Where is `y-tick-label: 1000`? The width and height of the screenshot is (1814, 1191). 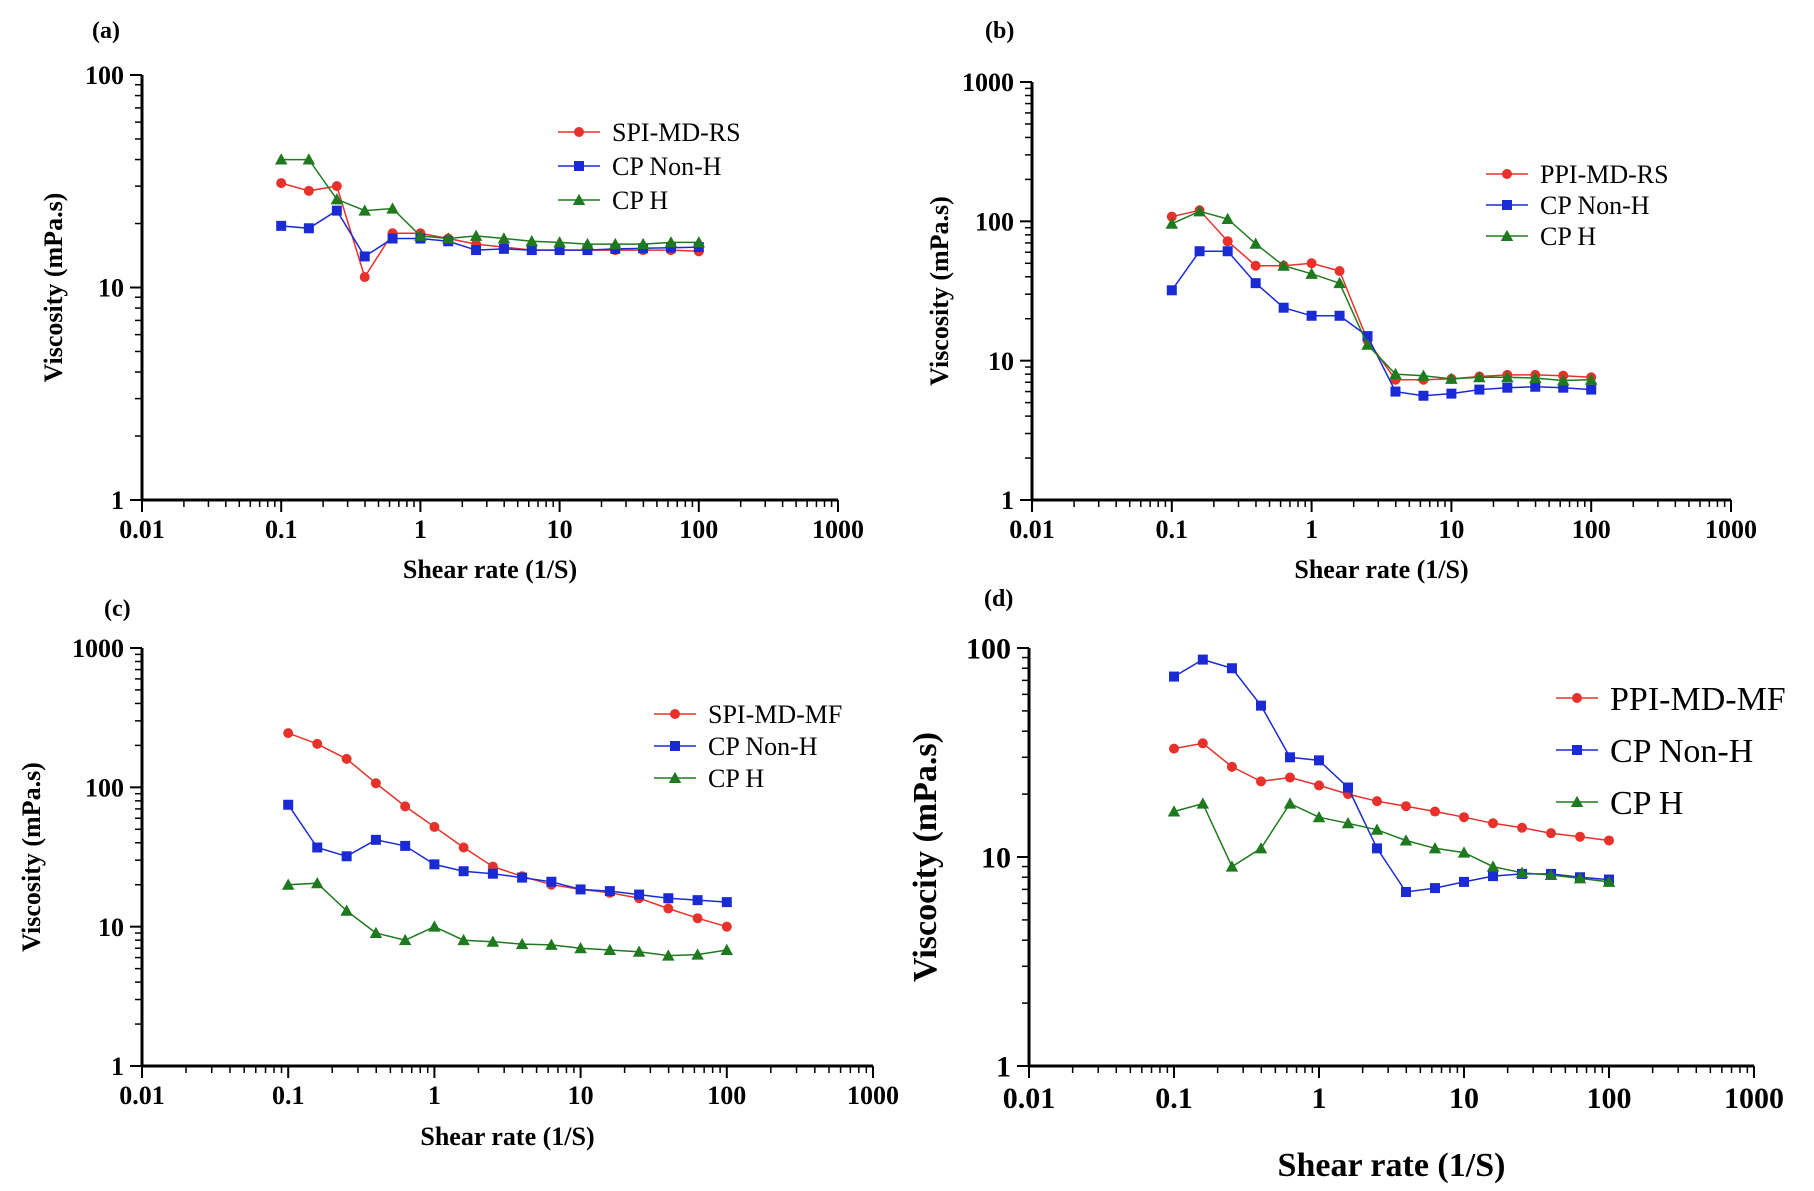 y-tick-label: 1000 is located at coordinates (98, 648).